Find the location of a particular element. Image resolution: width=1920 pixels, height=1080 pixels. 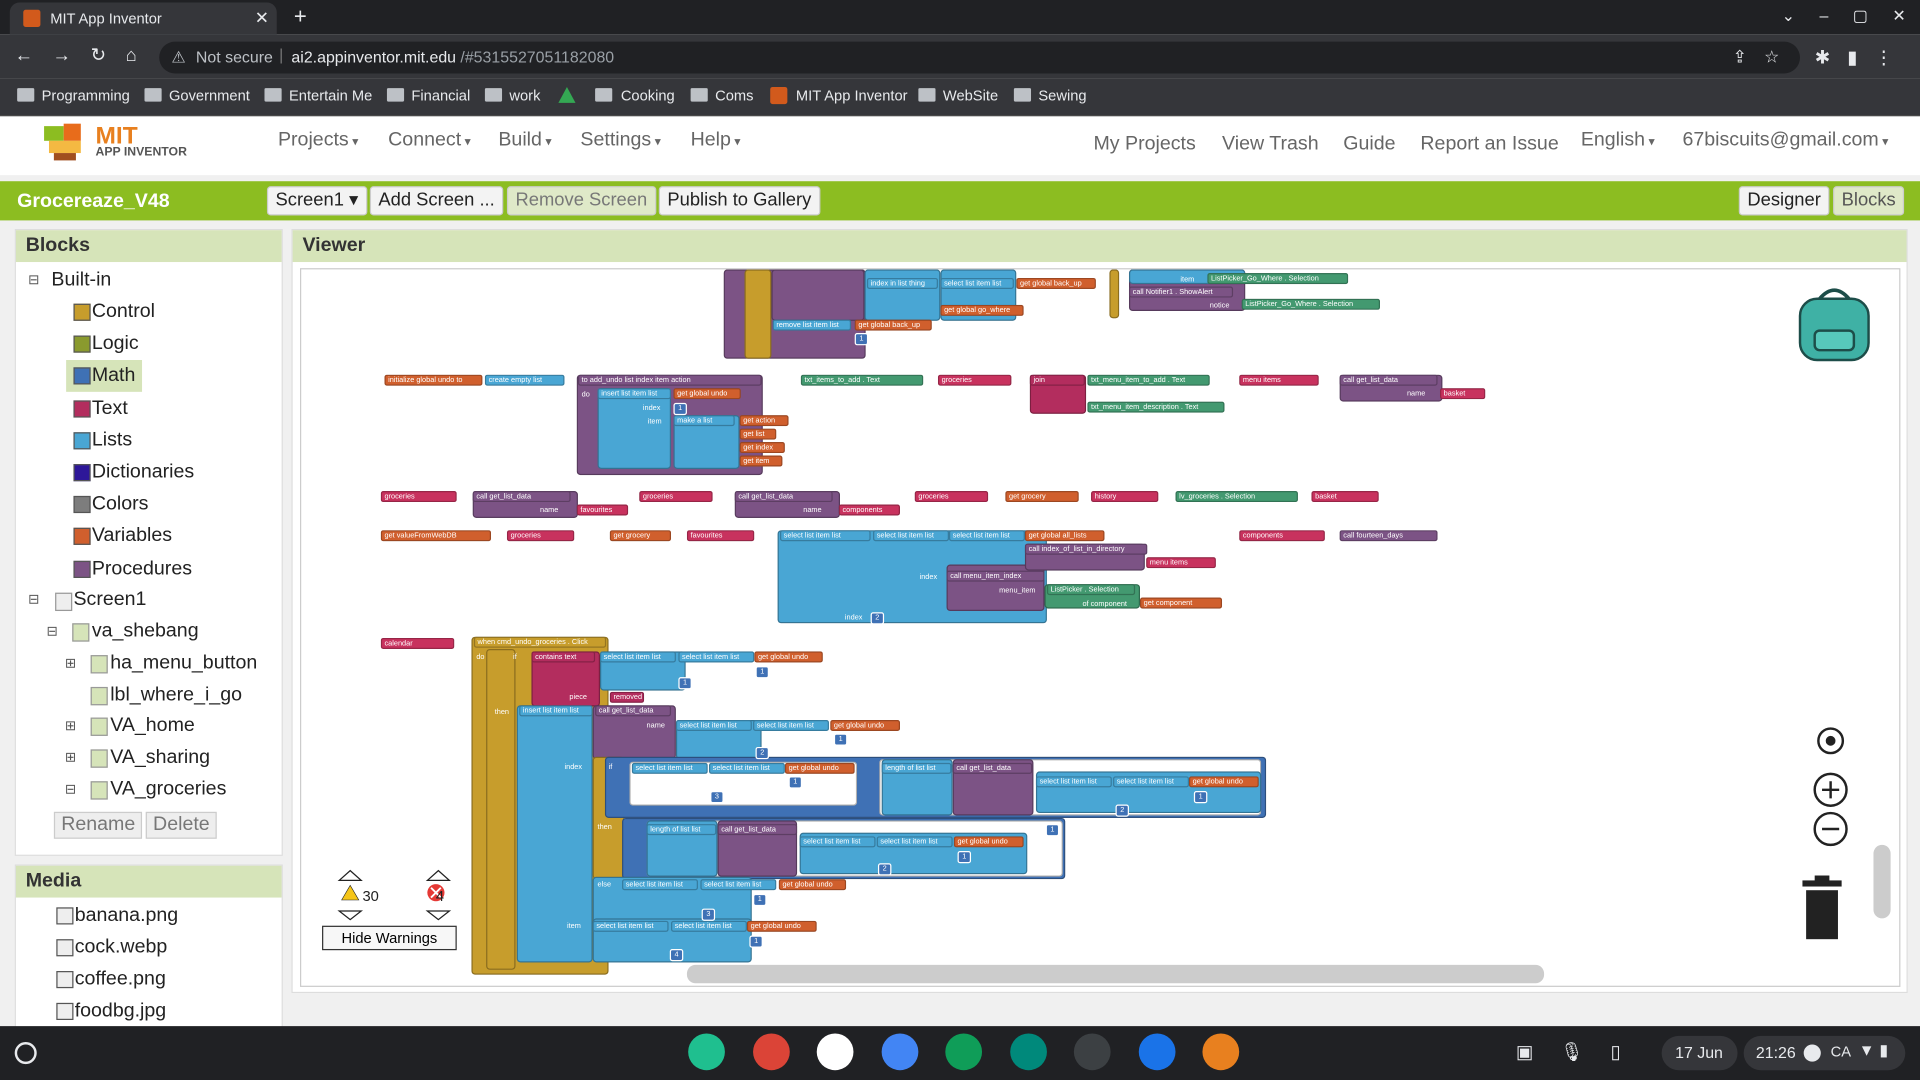

bookmark: WebSite is located at coordinates (970, 95).